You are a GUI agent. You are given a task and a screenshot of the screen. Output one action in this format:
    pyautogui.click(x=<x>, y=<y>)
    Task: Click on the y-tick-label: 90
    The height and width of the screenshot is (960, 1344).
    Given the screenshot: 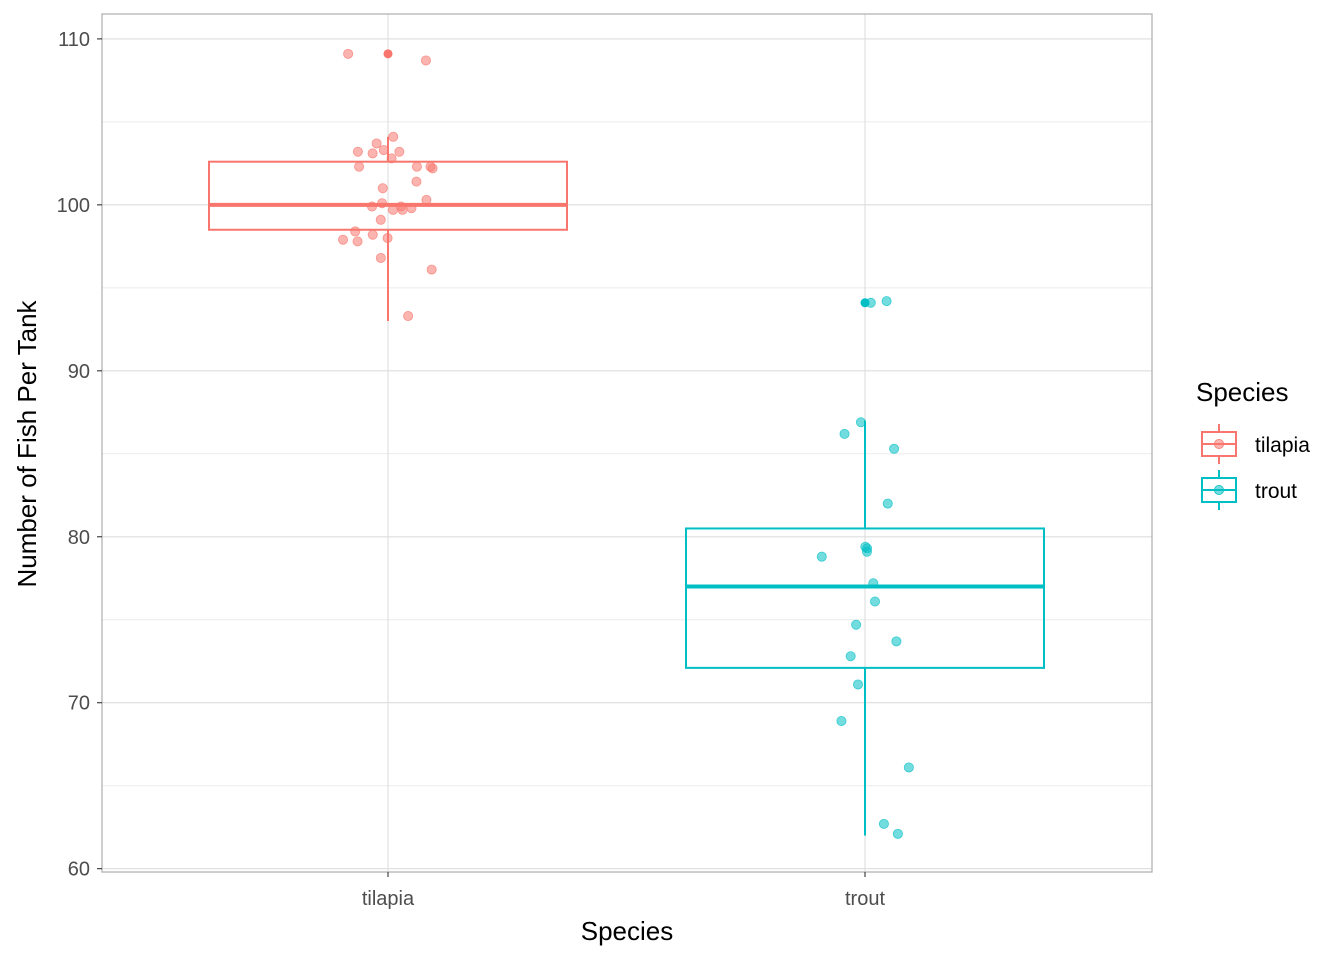 What is the action you would take?
    pyautogui.click(x=79, y=372)
    